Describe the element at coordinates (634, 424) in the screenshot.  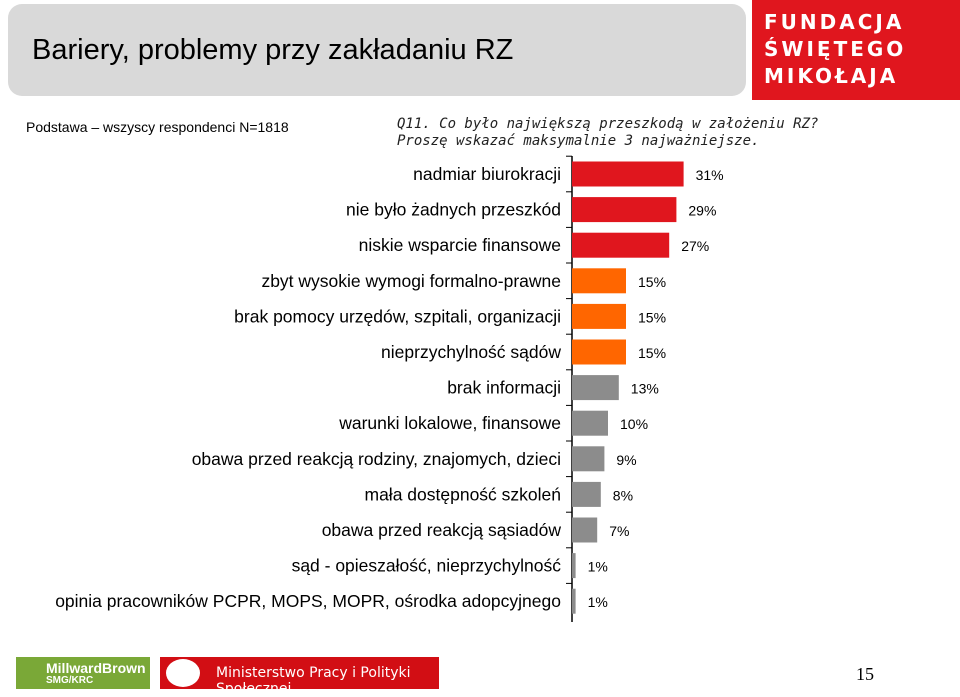
I see `value-label: 10%` at that location.